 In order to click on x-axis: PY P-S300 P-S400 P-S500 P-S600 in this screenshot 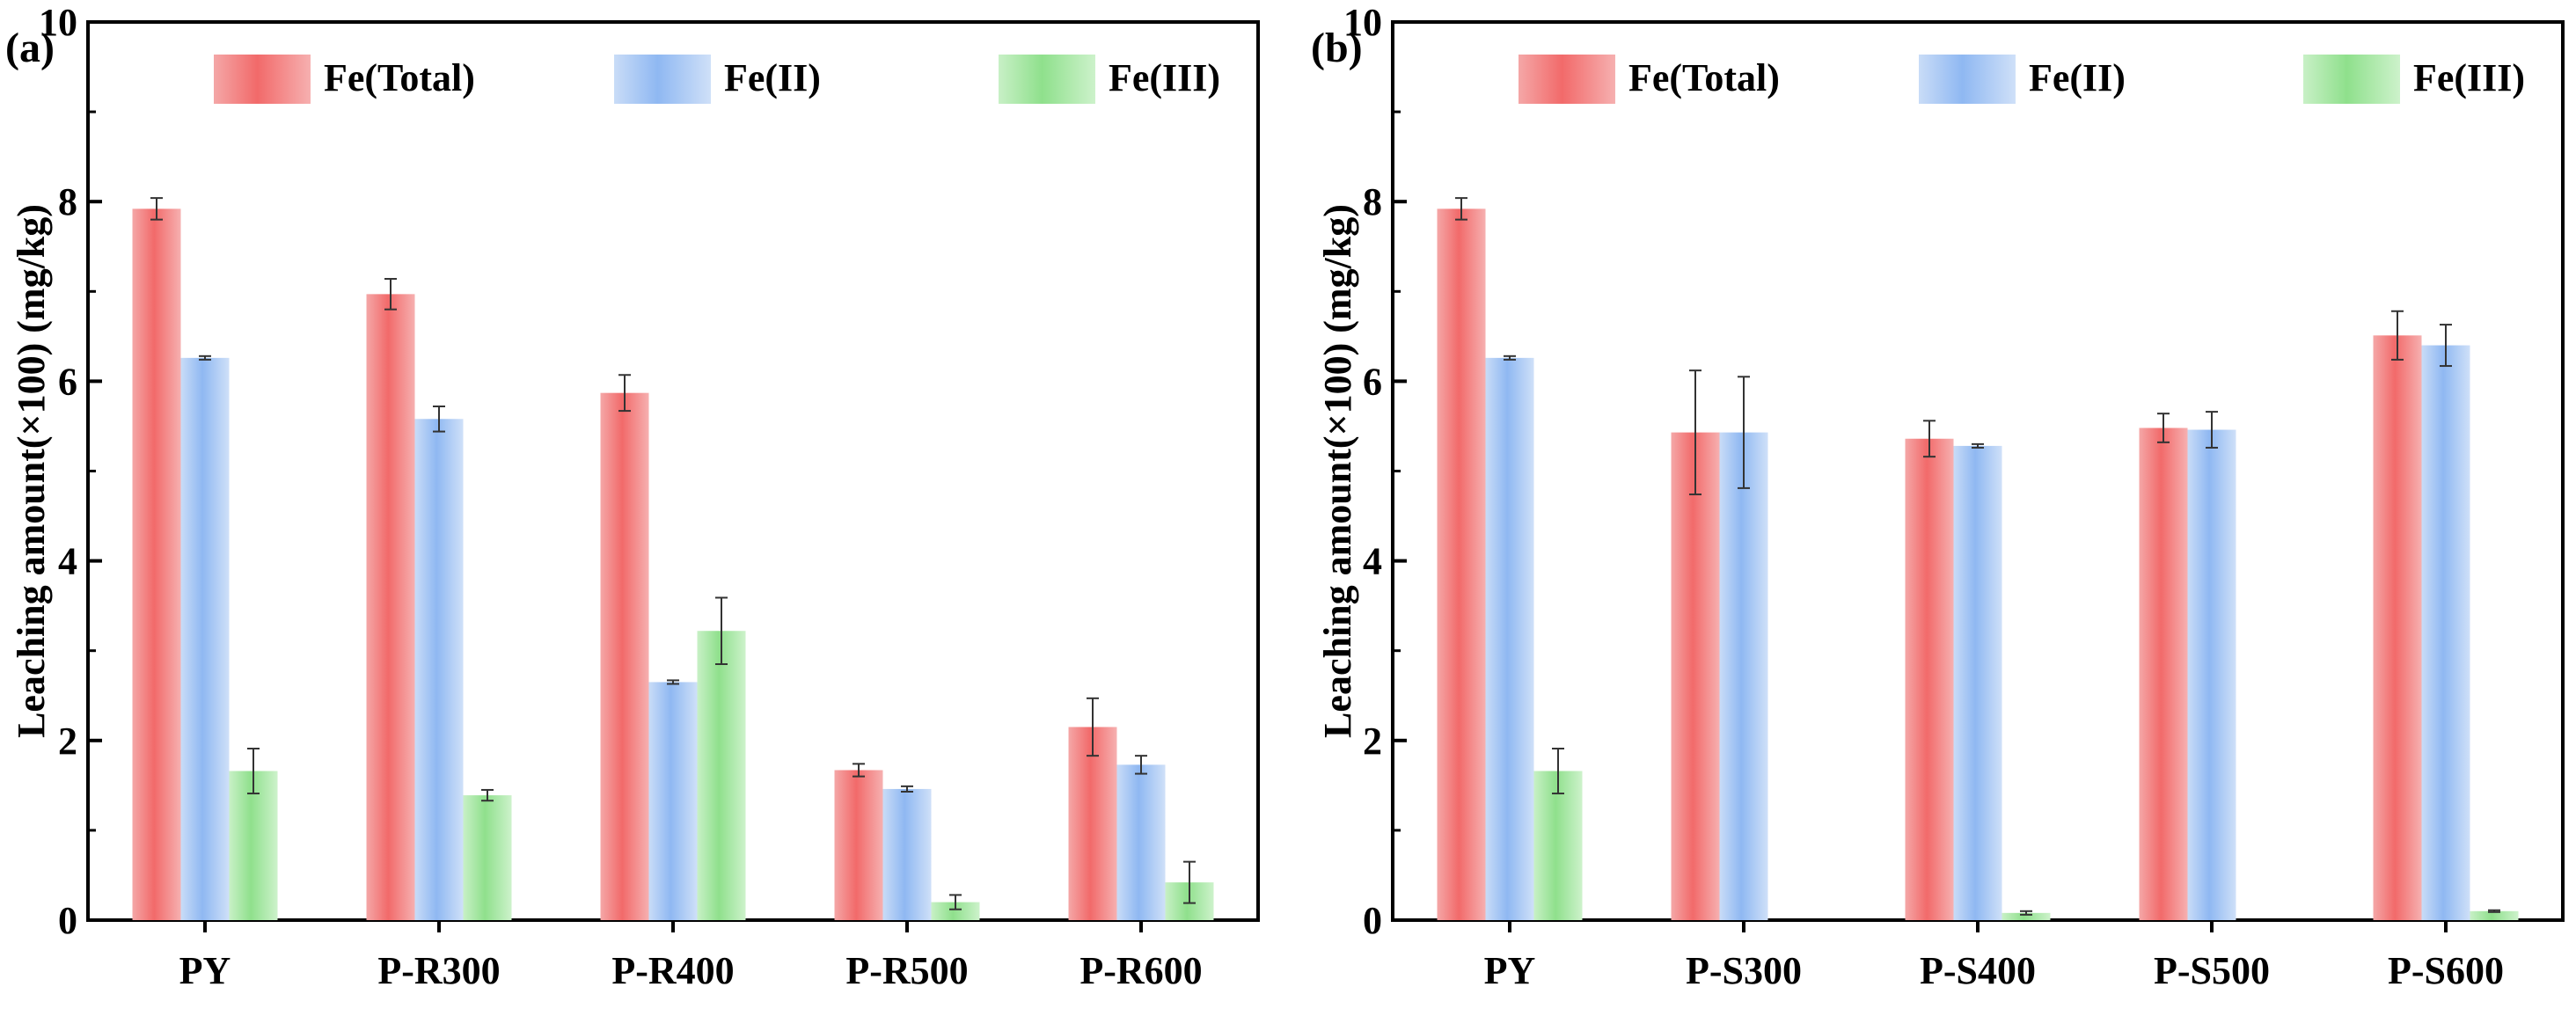, I will do `click(1994, 956)`.